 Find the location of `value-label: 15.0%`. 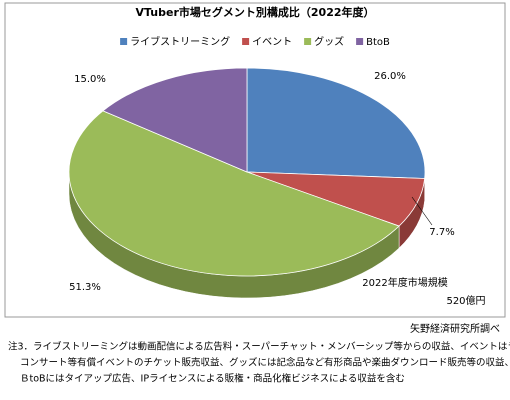

value-label: 15.0% is located at coordinates (90, 79).